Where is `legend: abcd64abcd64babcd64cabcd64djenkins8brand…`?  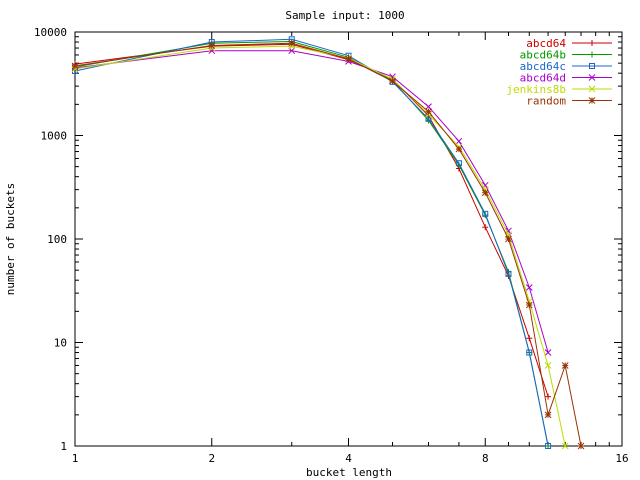
legend: abcd64abcd64babcd64cabcd64djenkins8brand… is located at coordinates (559, 72).